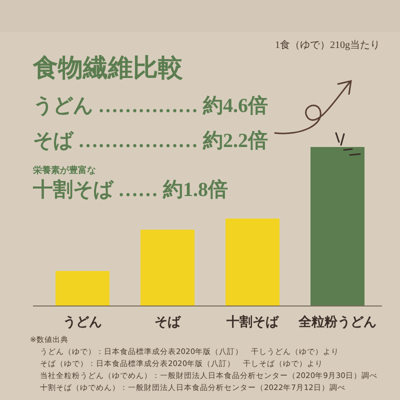  Describe the element at coordinates (150, 106) in the screenshot. I see `annotation: うどん …………… 約4.6倍` at that location.